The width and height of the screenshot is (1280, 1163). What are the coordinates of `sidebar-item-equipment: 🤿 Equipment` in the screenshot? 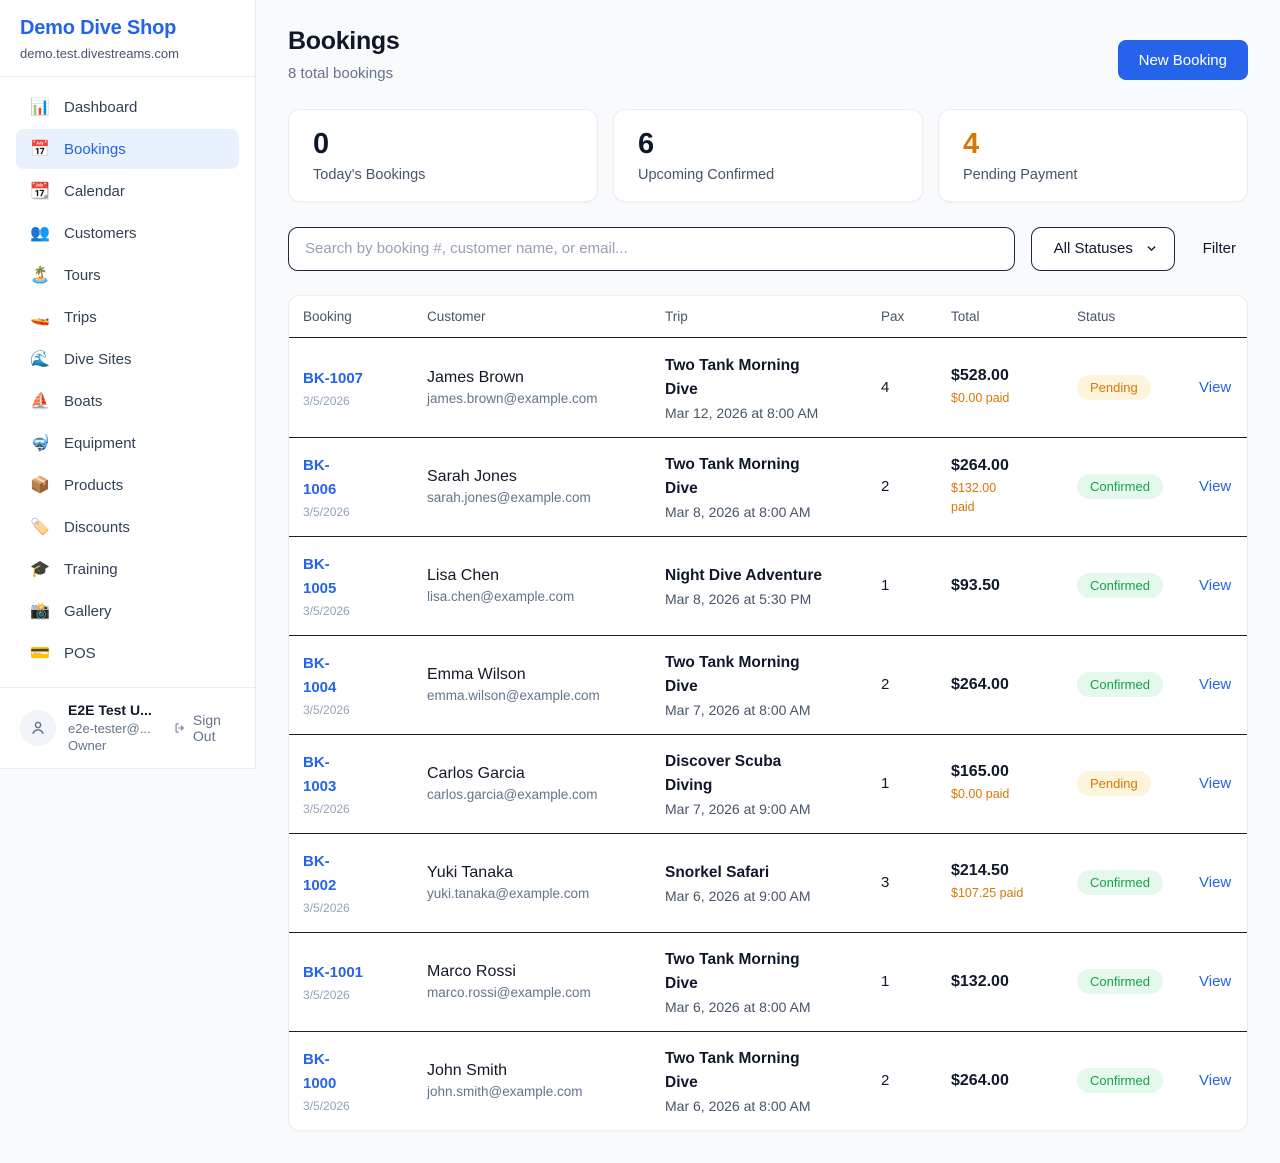 It's located at (127, 443).